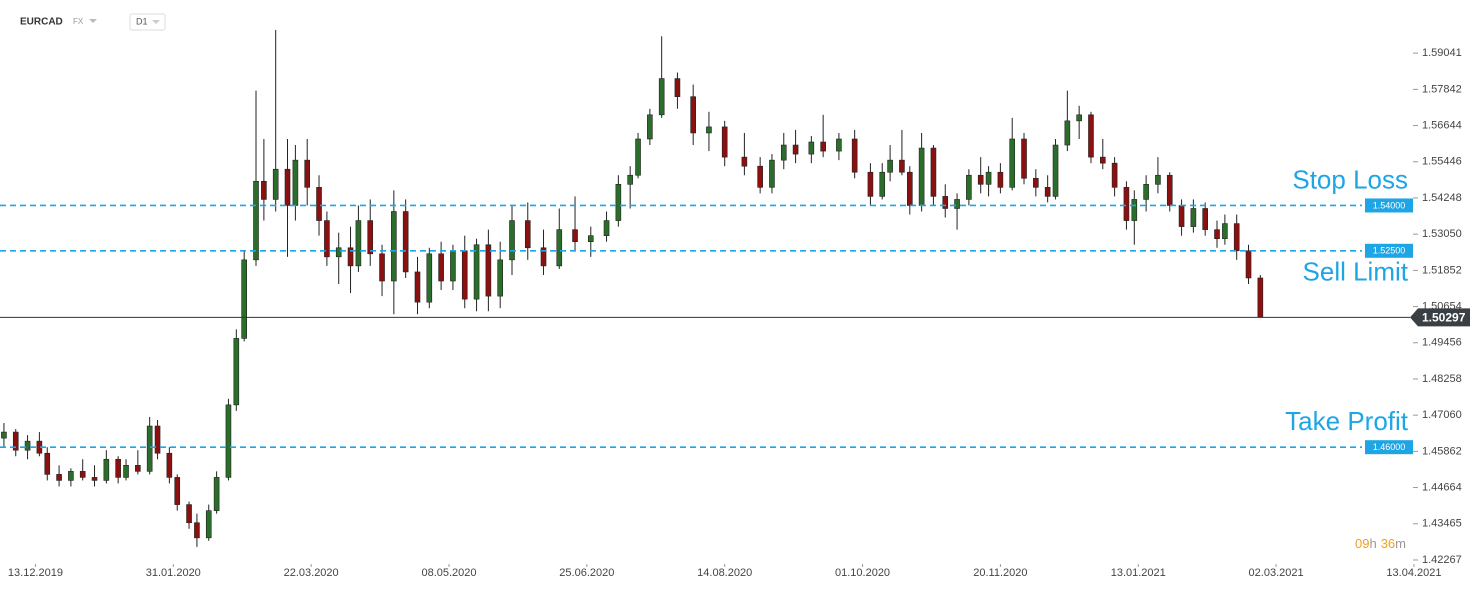 The image size is (1482, 590). What do you see at coordinates (1138, 573) in the screenshot?
I see `x-tick-label: 13.01.2021` at bounding box center [1138, 573].